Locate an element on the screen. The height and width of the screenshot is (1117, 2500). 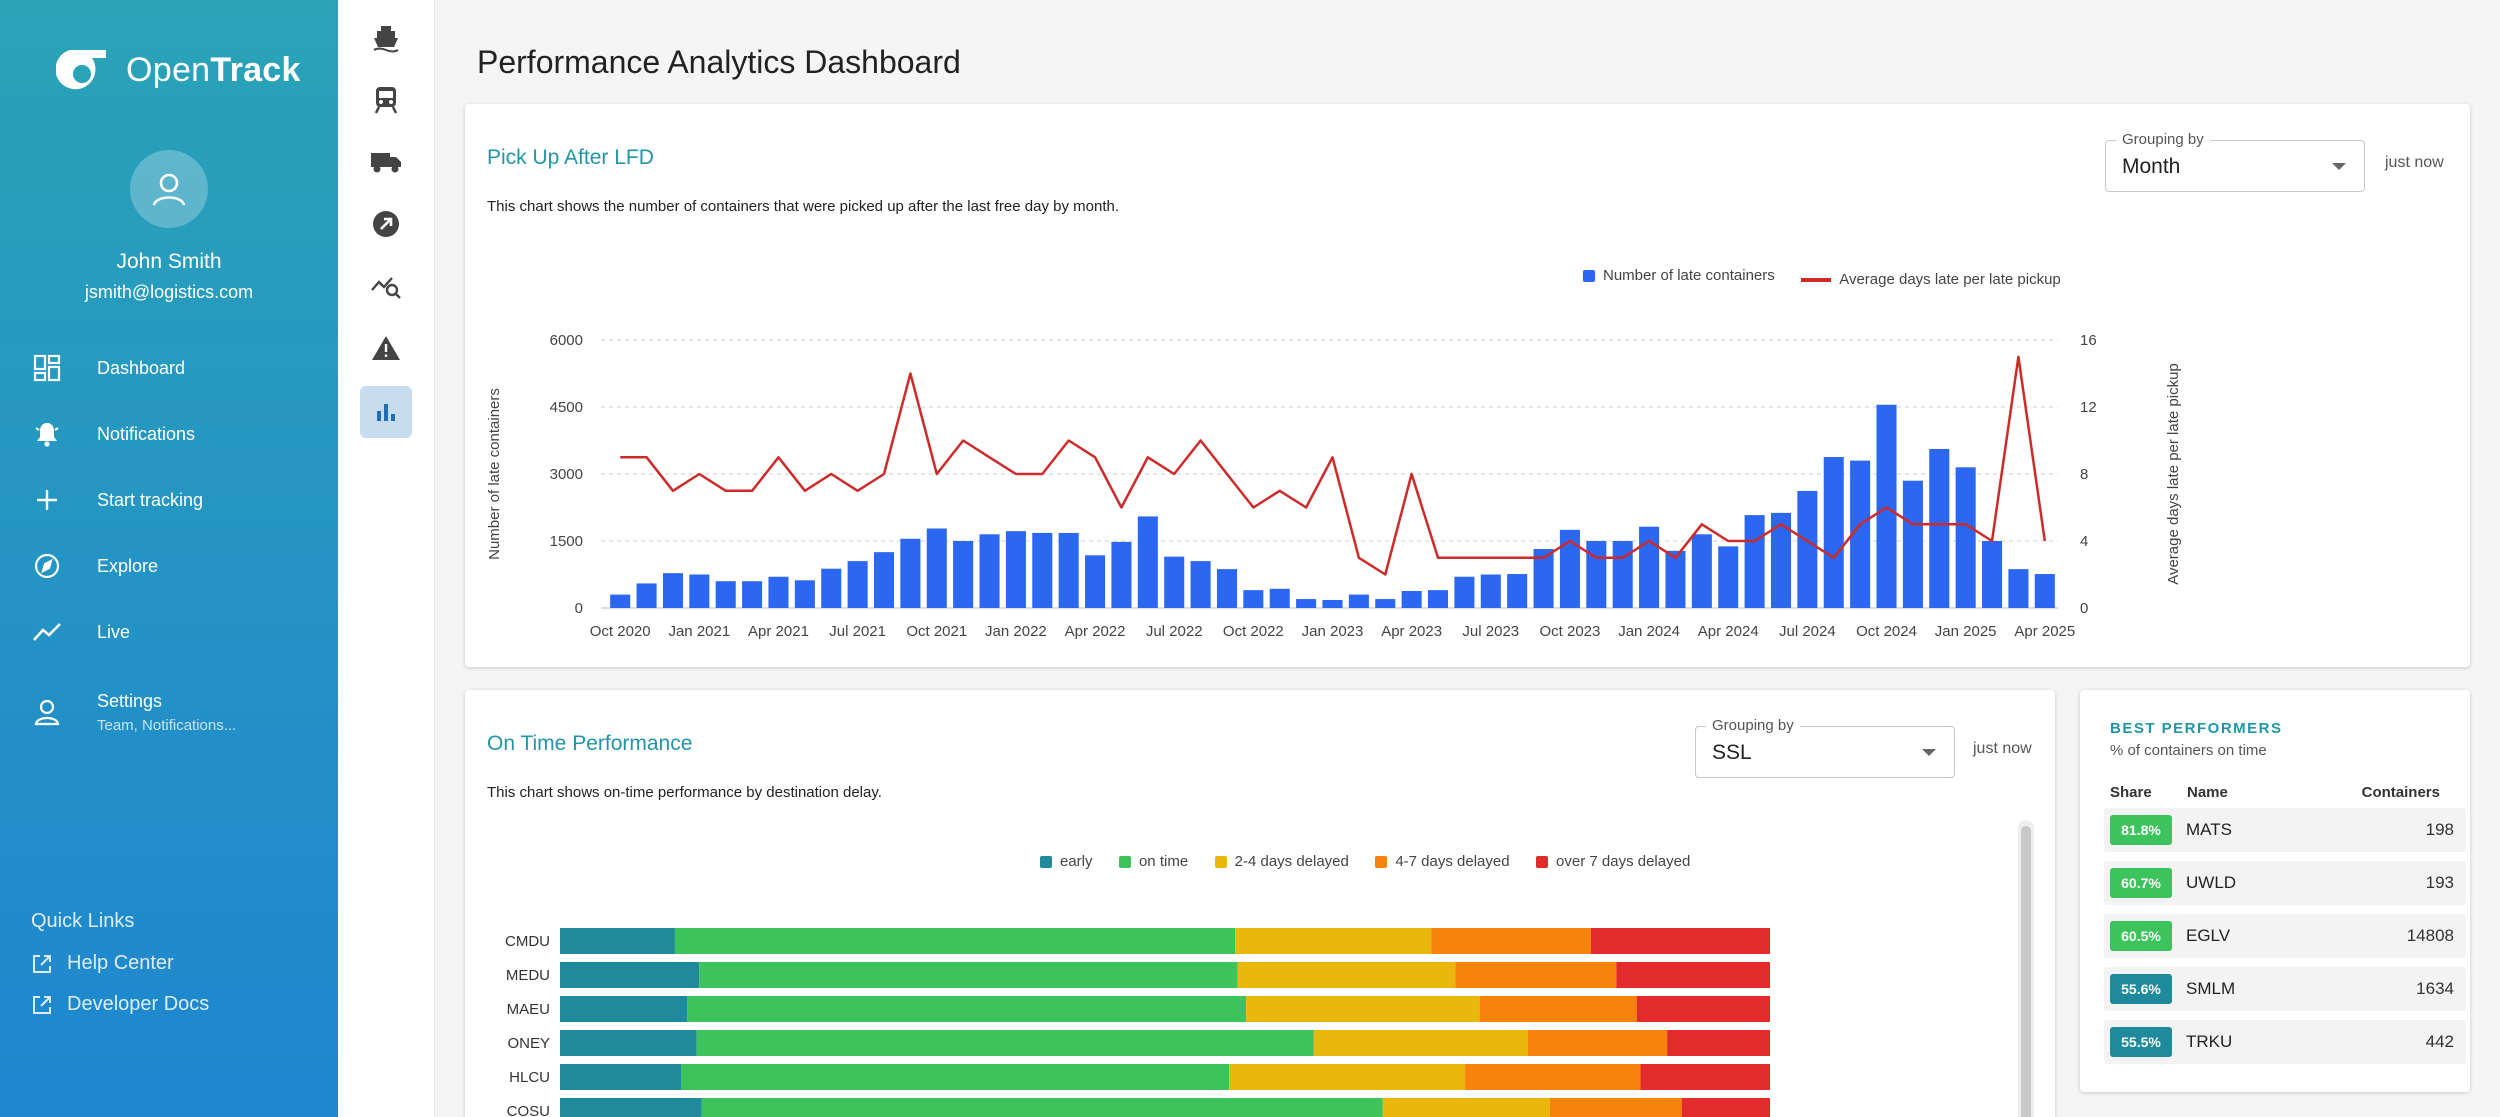
rail-button-arrow is located at coordinates (386, 224).